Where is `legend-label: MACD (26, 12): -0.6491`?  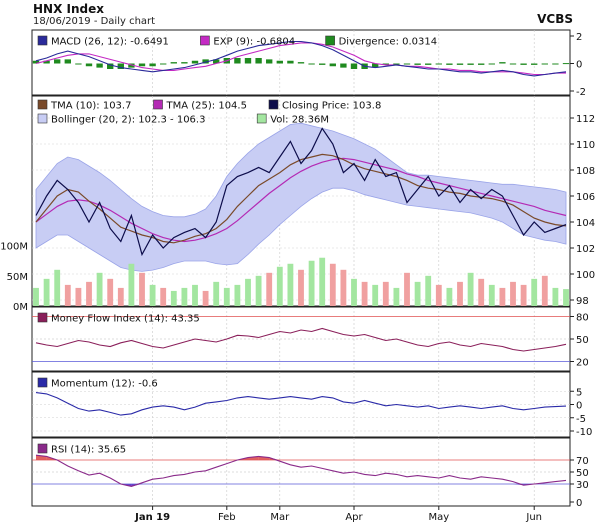
legend-label: MACD (26, 12): -0.6491 is located at coordinates (110, 42).